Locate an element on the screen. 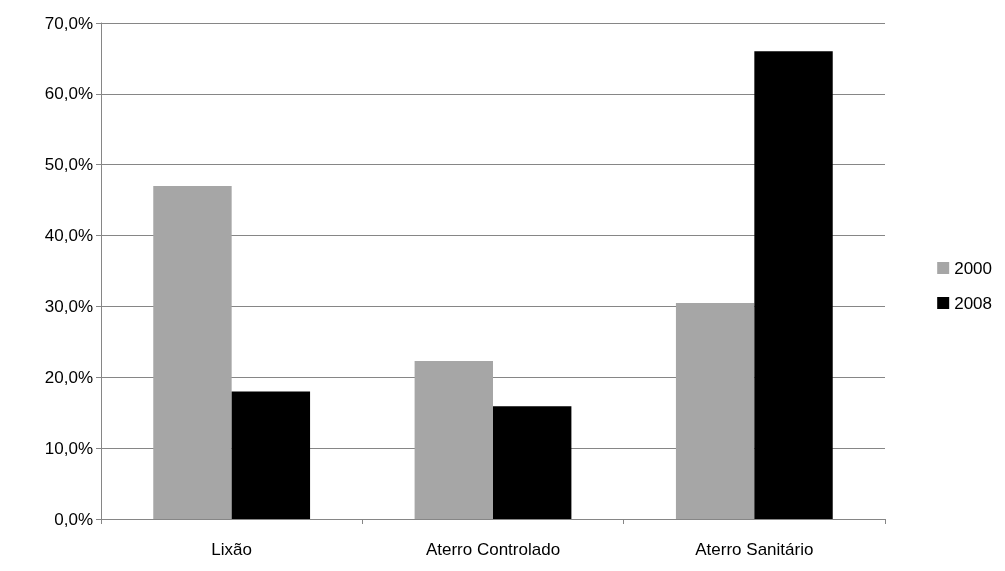 This screenshot has height=571, width=1005. y-tick-label: 70,0% is located at coordinates (68, 23).